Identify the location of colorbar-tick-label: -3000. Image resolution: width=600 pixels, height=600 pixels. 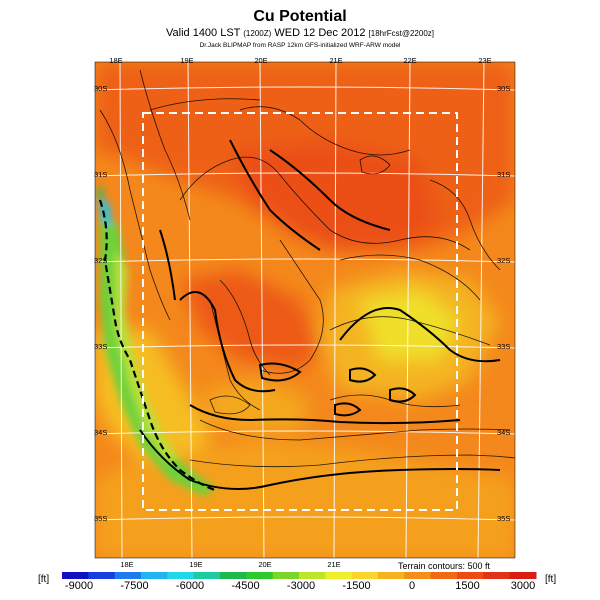
(301, 586).